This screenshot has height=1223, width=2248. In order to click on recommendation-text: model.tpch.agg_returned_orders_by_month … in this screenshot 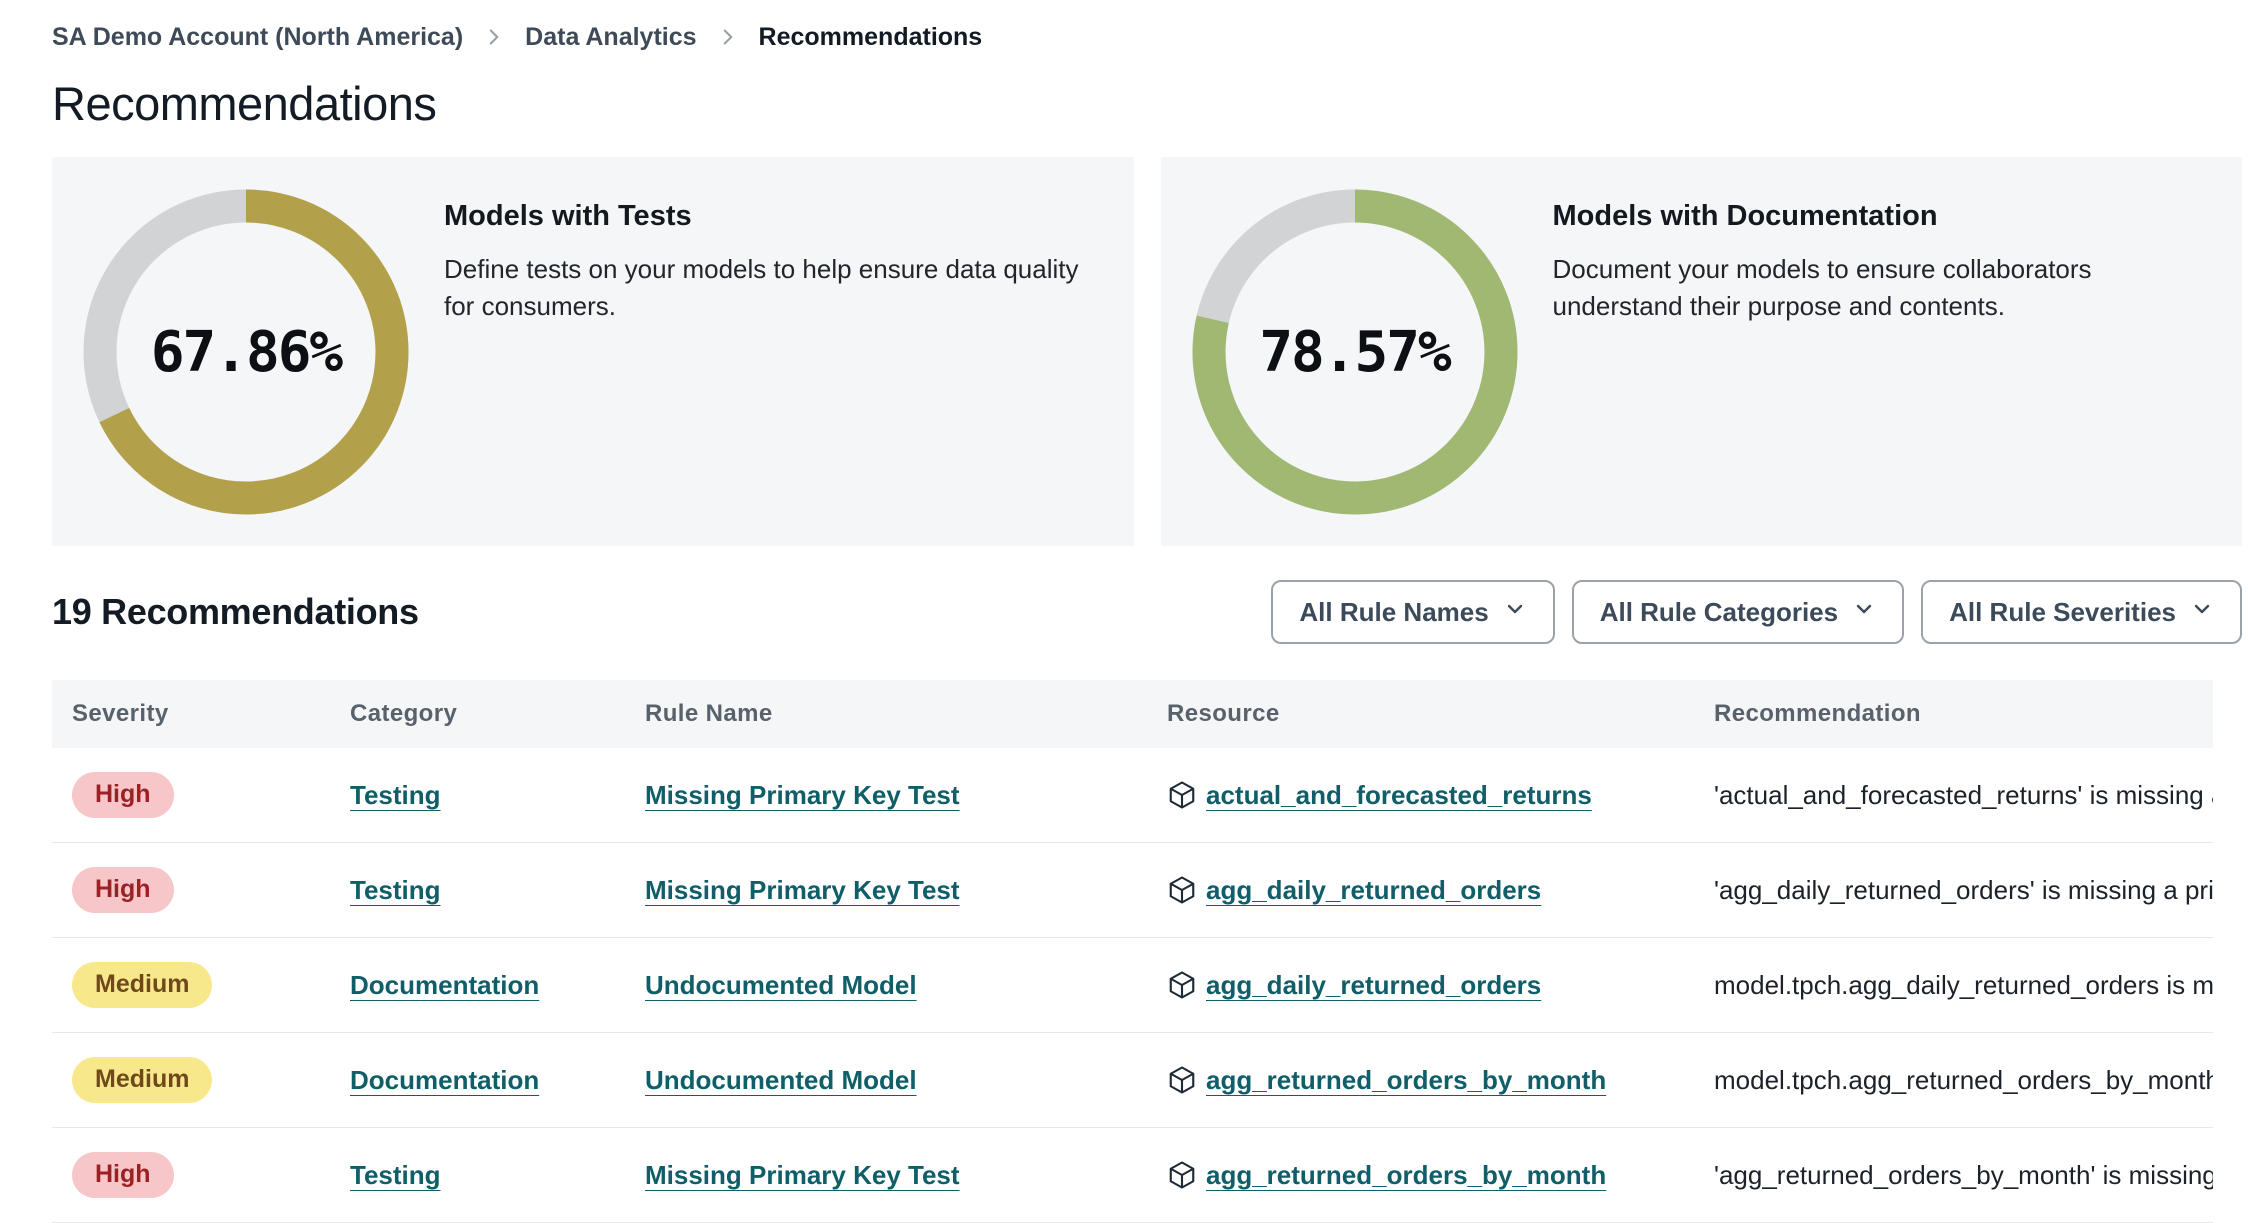, I will do `click(1963, 1079)`.